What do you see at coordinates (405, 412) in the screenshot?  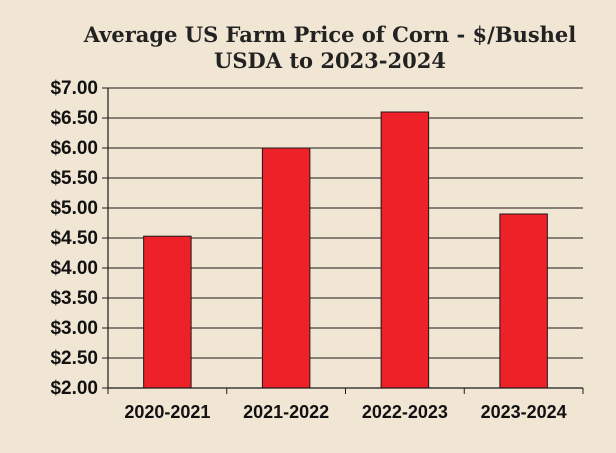 I see `x-tick-label: 2022-2023` at bounding box center [405, 412].